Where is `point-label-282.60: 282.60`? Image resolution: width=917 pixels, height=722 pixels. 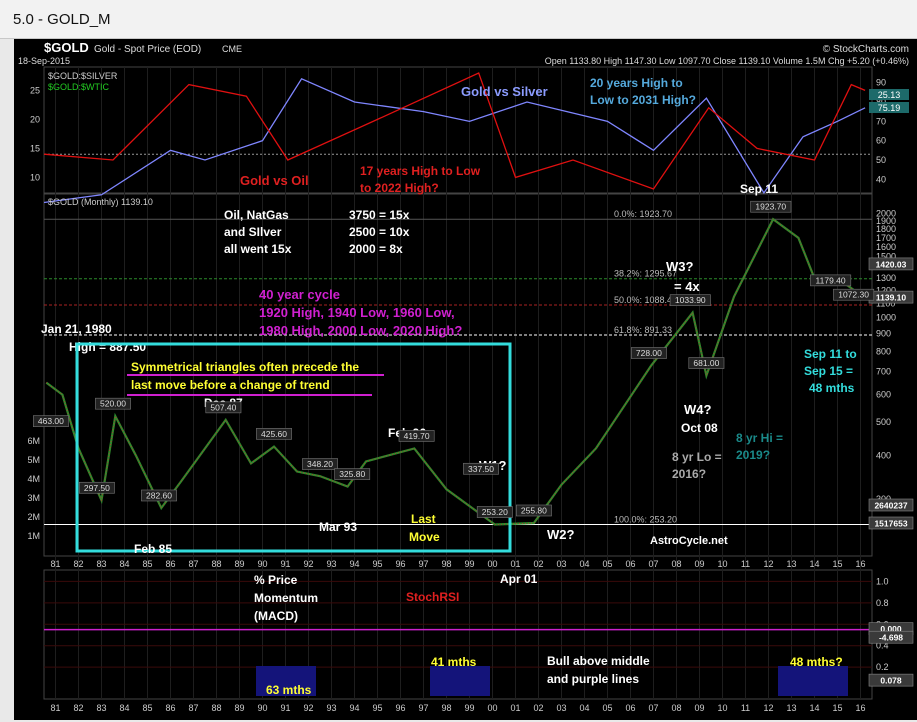 point-label-282.60: 282.60 is located at coordinates (159, 495).